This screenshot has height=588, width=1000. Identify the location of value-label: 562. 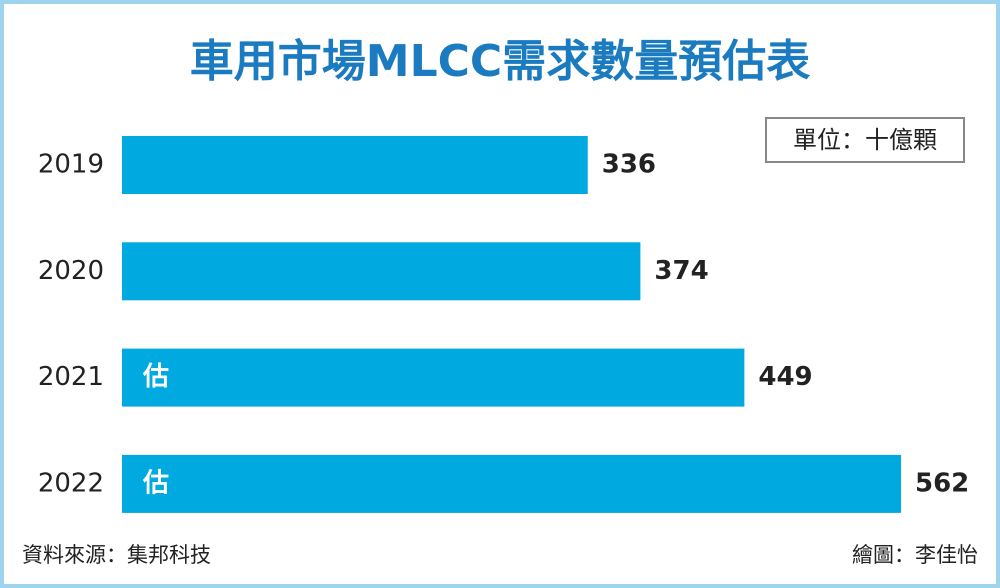
(942, 483).